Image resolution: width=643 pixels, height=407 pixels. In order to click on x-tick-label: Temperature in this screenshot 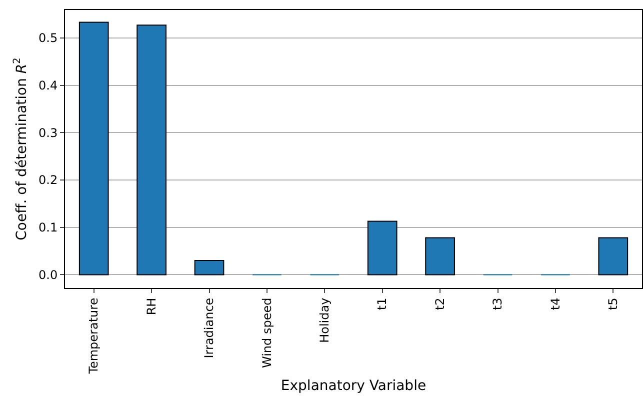, I will do `click(93, 336)`.